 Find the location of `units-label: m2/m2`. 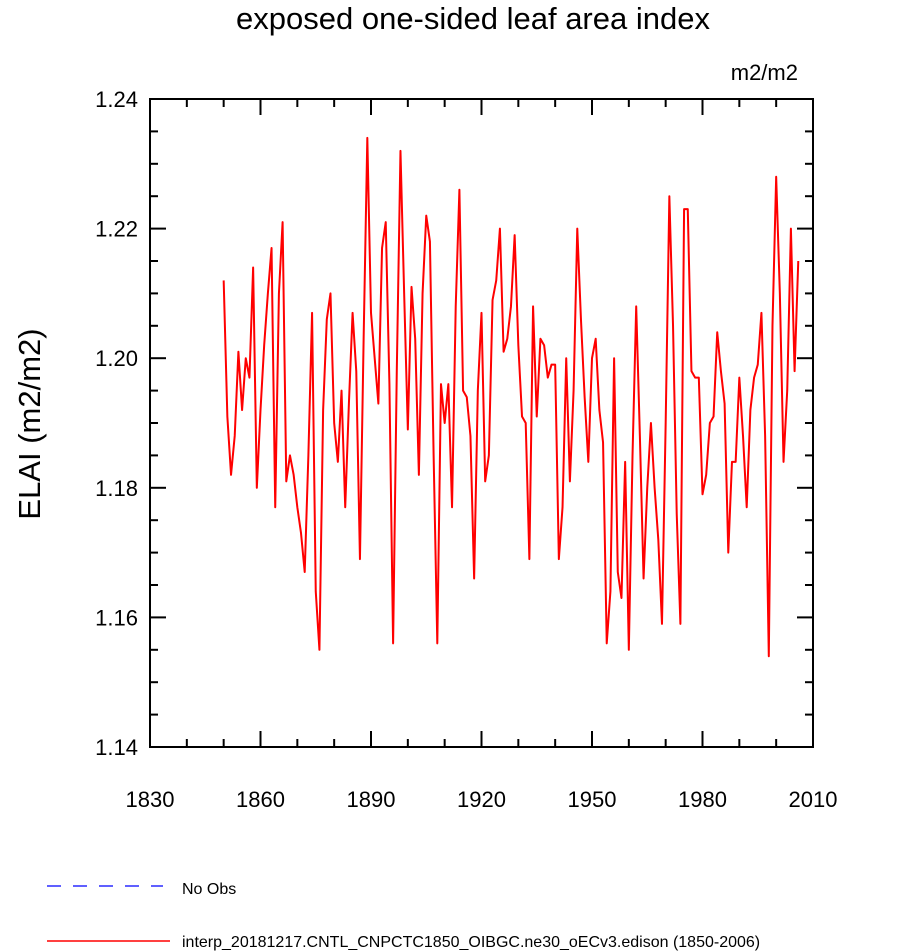

units-label: m2/m2 is located at coordinates (764, 72).